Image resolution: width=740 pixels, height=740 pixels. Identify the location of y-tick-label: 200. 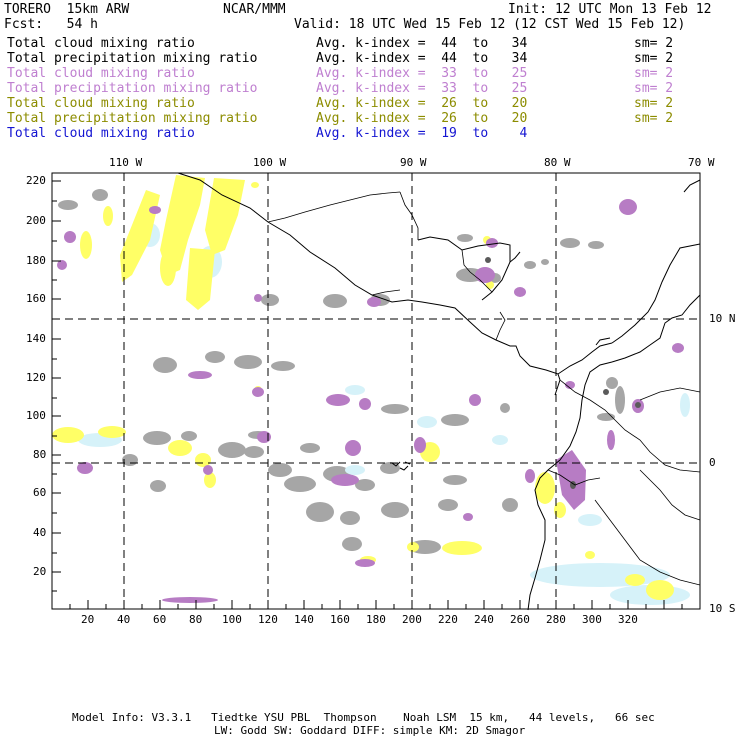
(36, 220).